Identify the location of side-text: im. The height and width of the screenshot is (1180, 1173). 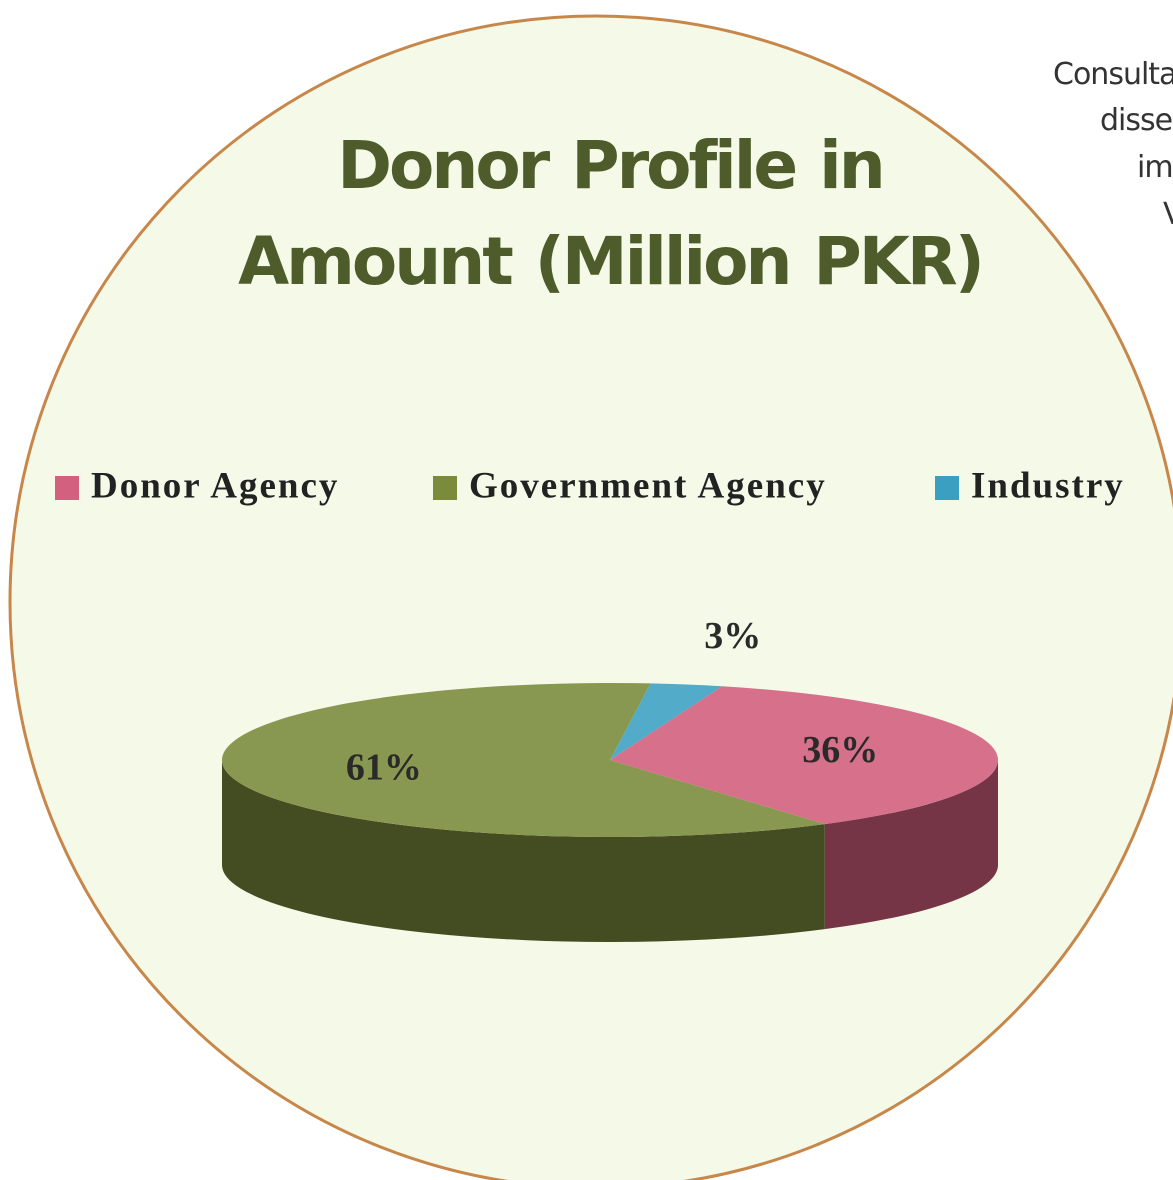
(1155, 167).